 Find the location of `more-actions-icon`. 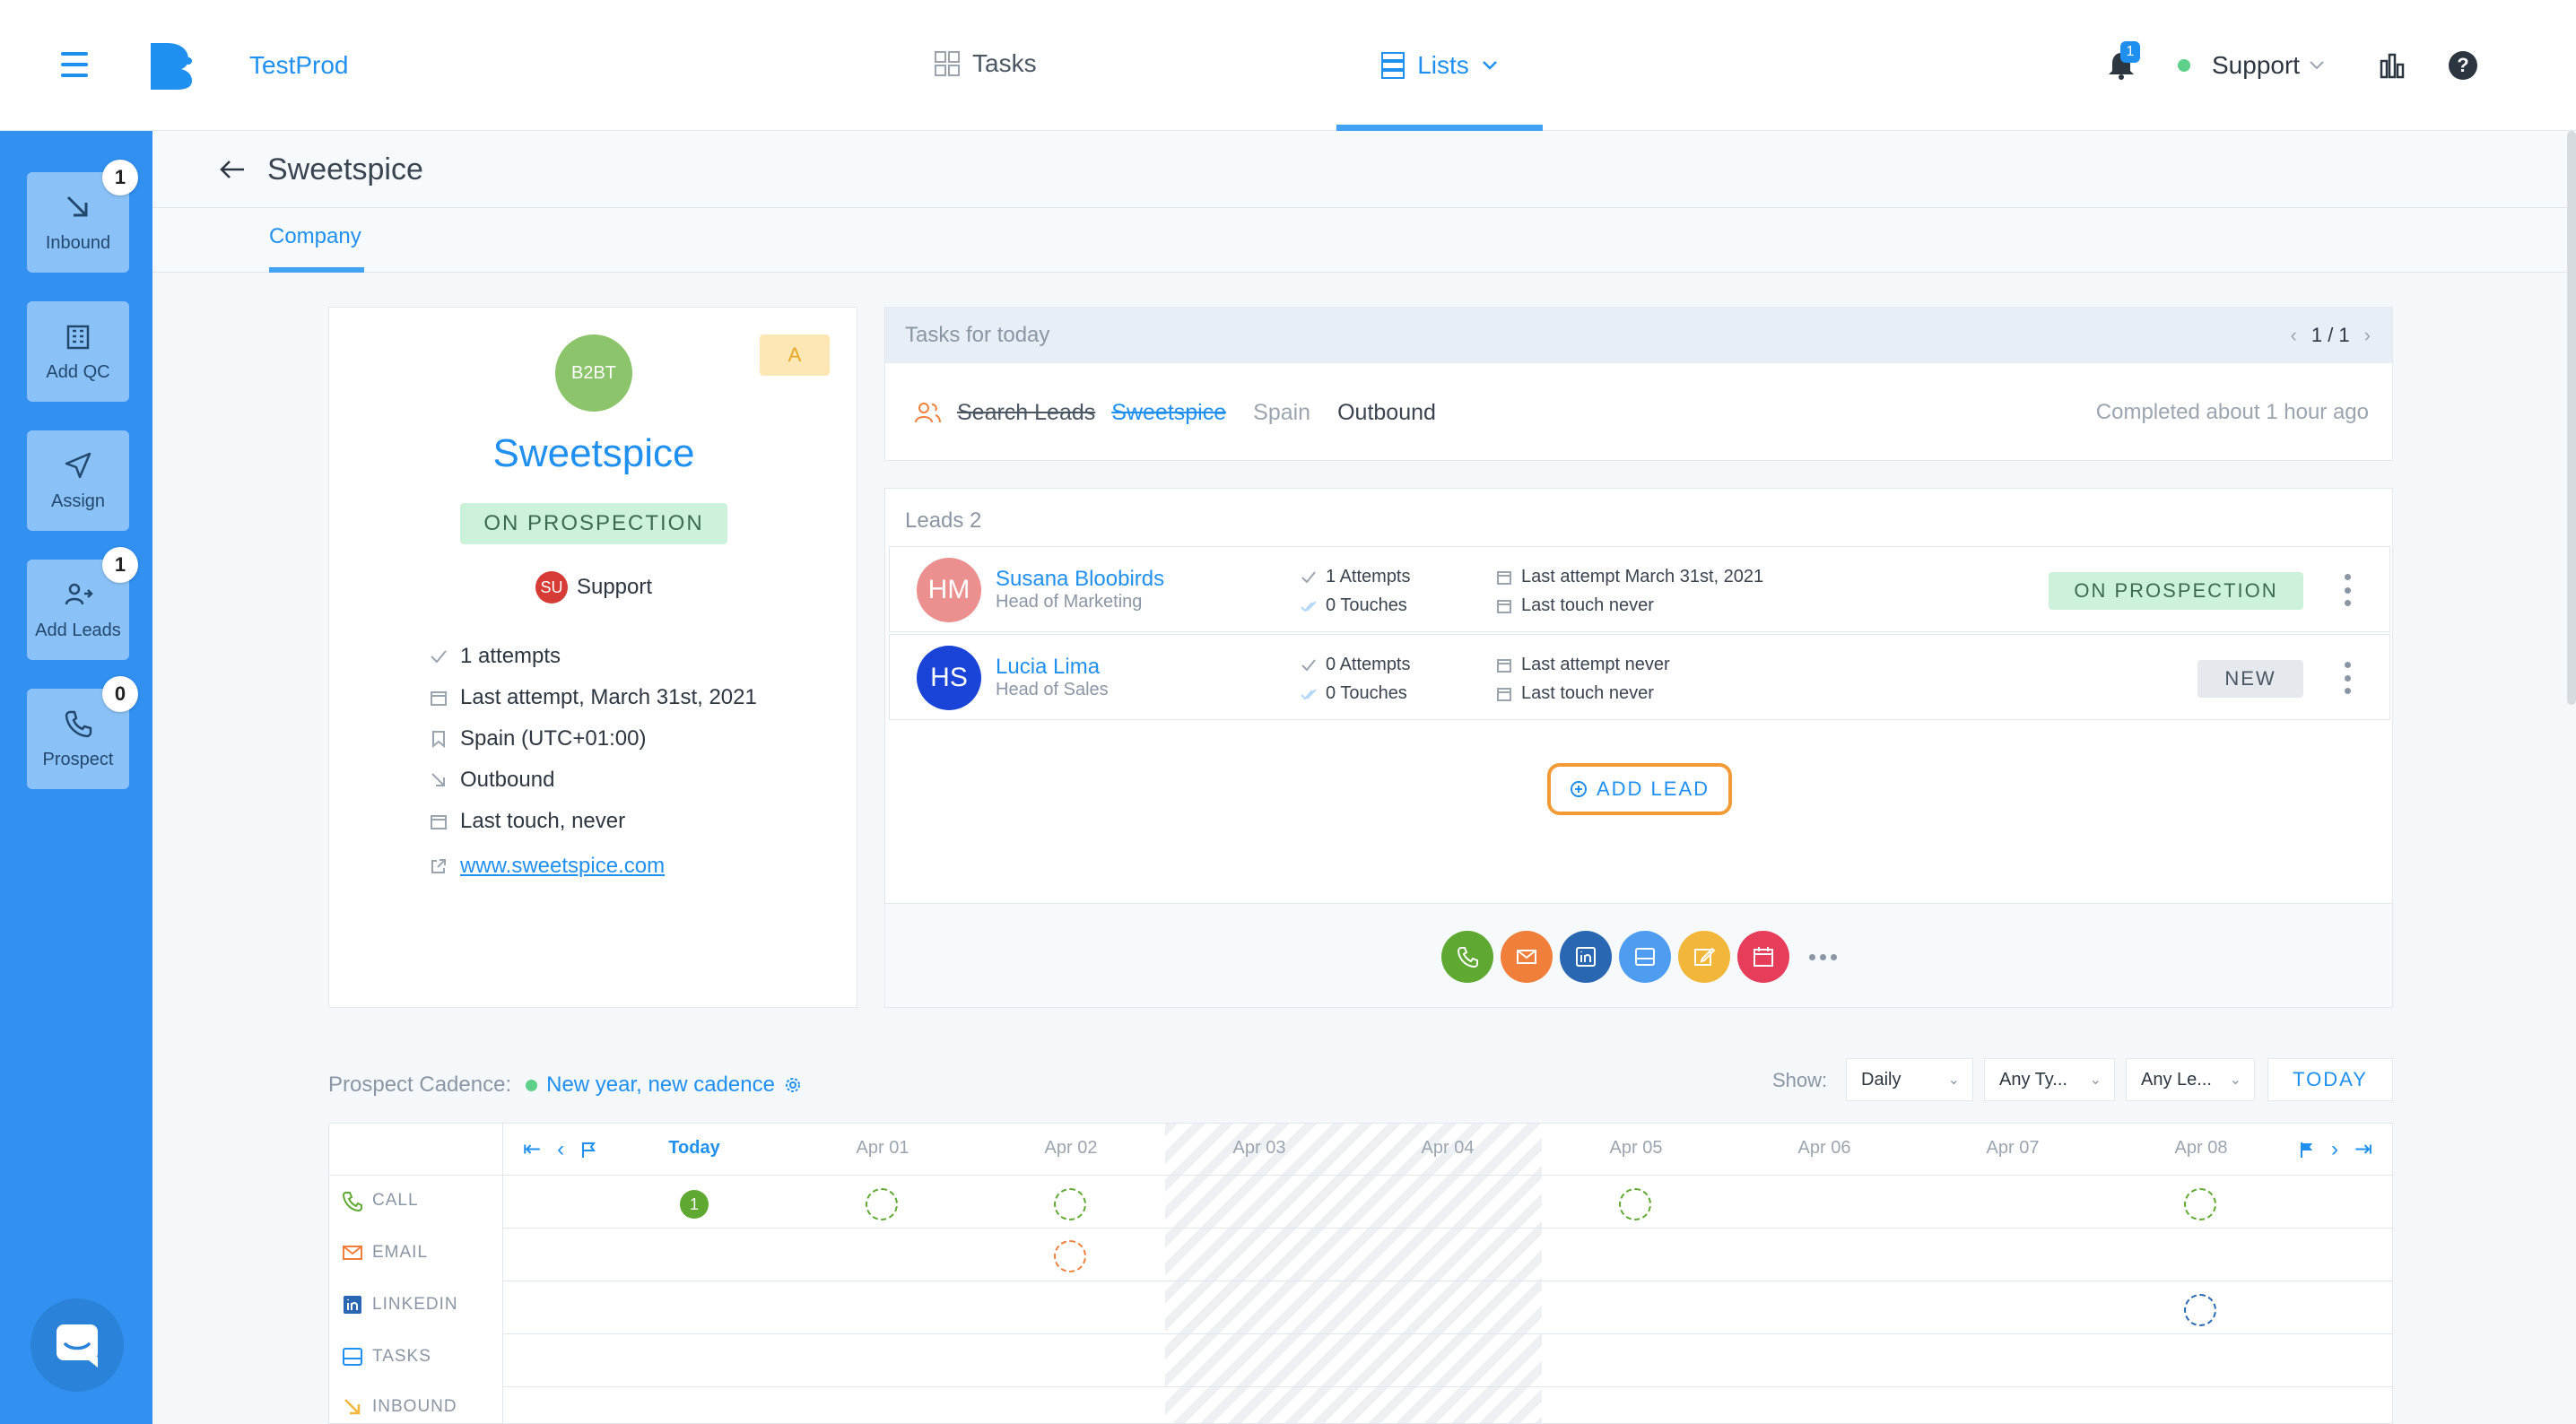

more-actions-icon is located at coordinates (1823, 956).